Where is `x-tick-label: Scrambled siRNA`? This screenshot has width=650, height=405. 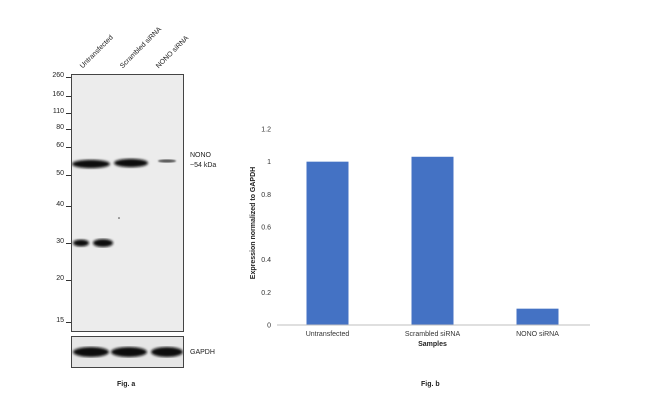
x-tick-label: Scrambled siRNA is located at coordinates (433, 334).